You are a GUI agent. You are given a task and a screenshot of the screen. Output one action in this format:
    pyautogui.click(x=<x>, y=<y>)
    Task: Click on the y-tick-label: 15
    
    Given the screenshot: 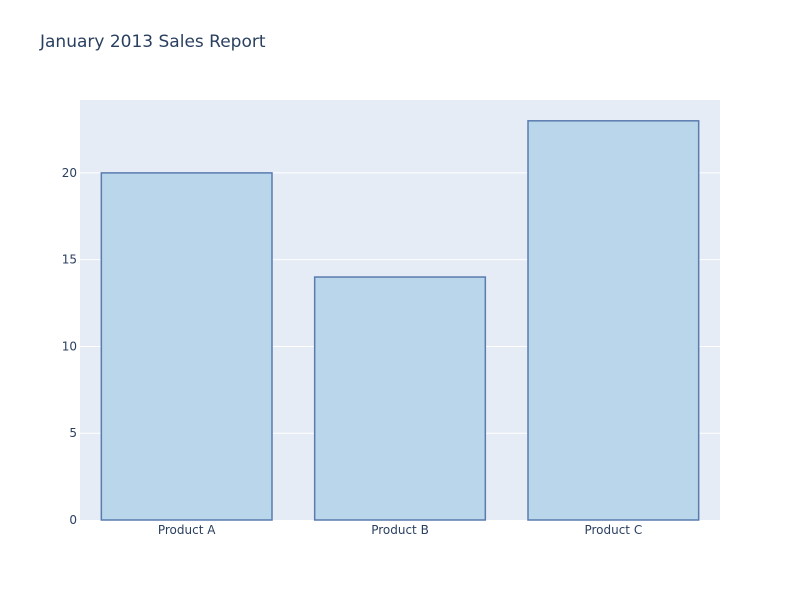 What is the action you would take?
    pyautogui.click(x=69, y=260)
    